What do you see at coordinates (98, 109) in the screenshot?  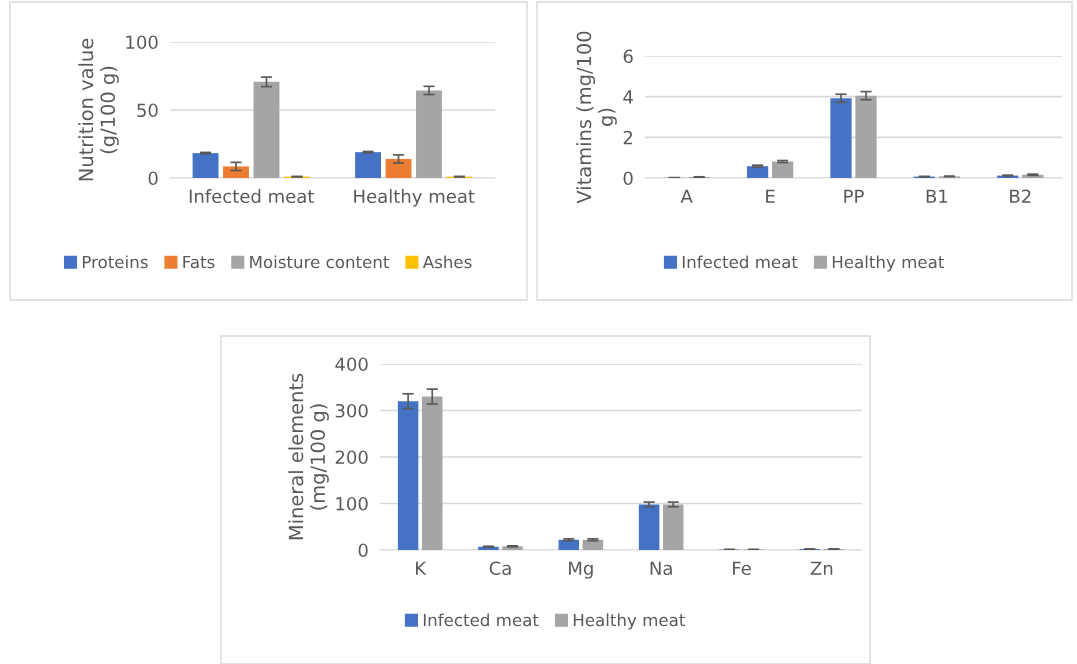 I see `y-axis-title: Nutrition value (g/100 g)` at bounding box center [98, 109].